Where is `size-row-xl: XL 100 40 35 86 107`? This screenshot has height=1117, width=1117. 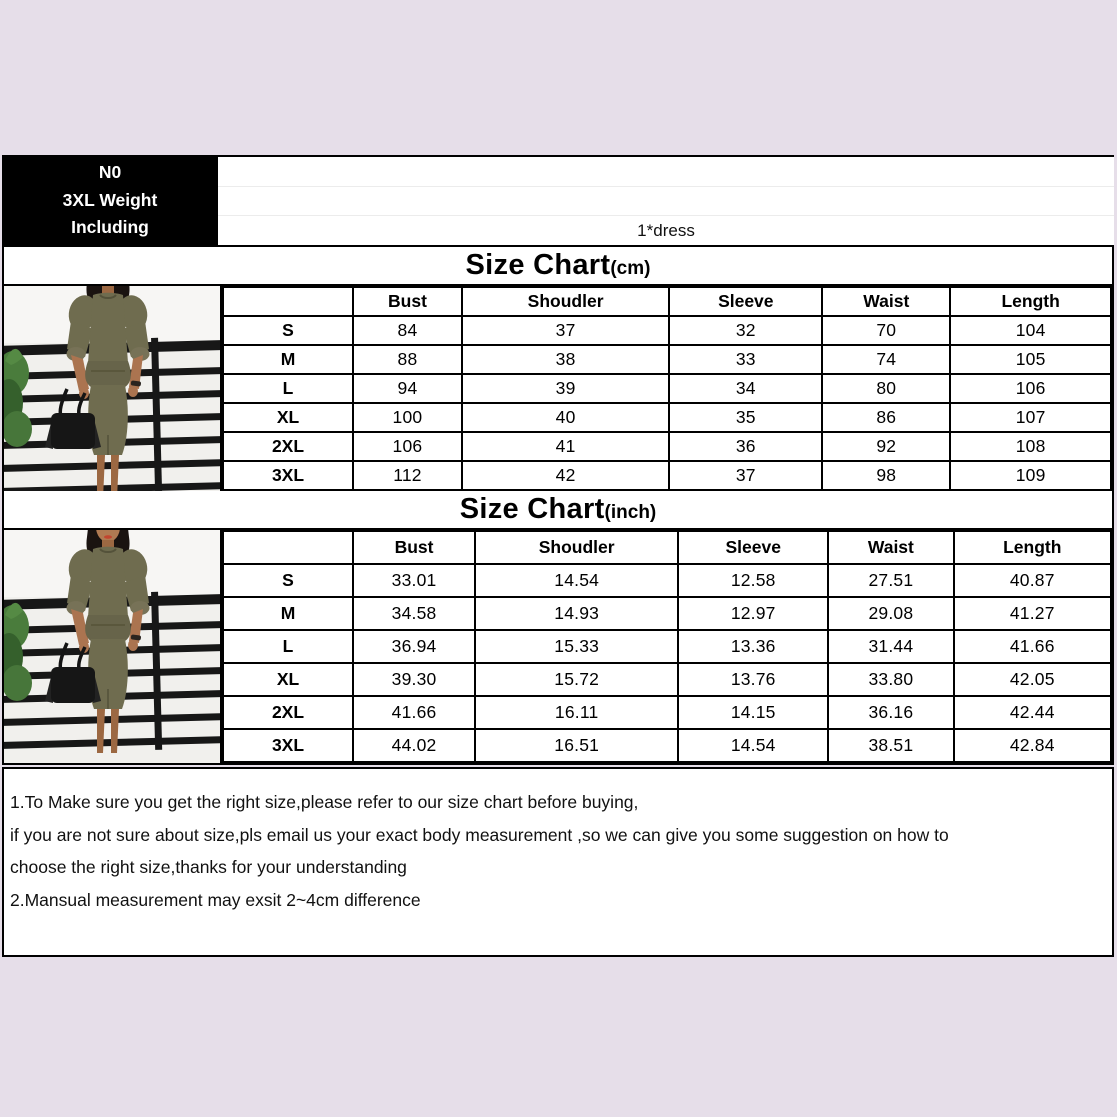 size-row-xl: XL 100 40 35 86 107 is located at coordinates (667, 417).